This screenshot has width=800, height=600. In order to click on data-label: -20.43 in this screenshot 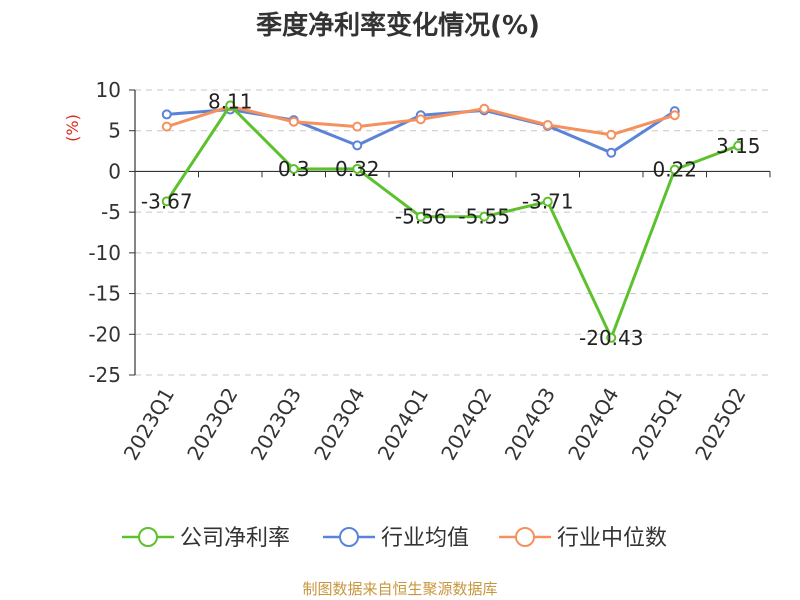, I will do `click(611, 338)`.